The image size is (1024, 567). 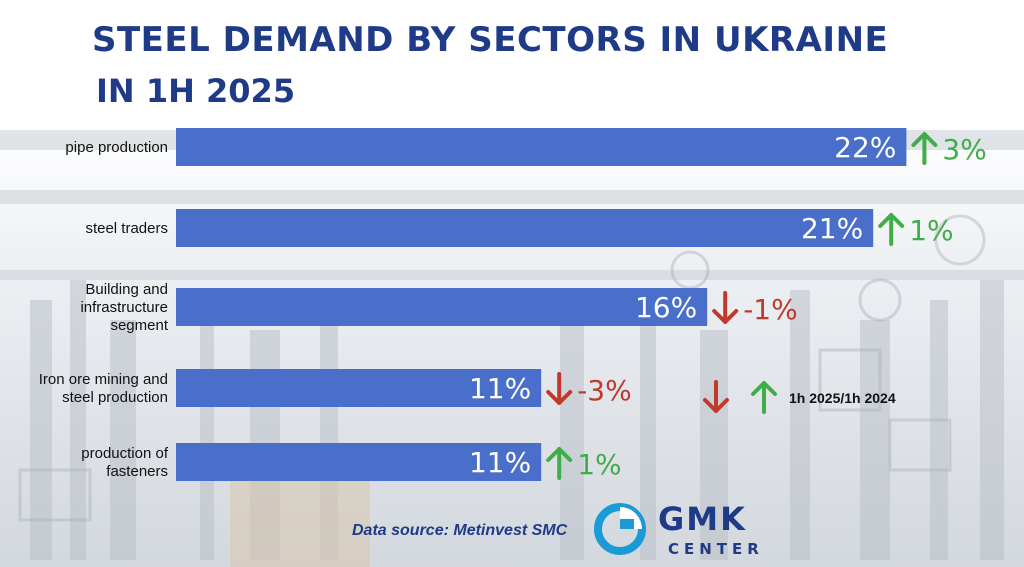 I want to click on legend-up-arrow-icon, so click(x=764, y=397).